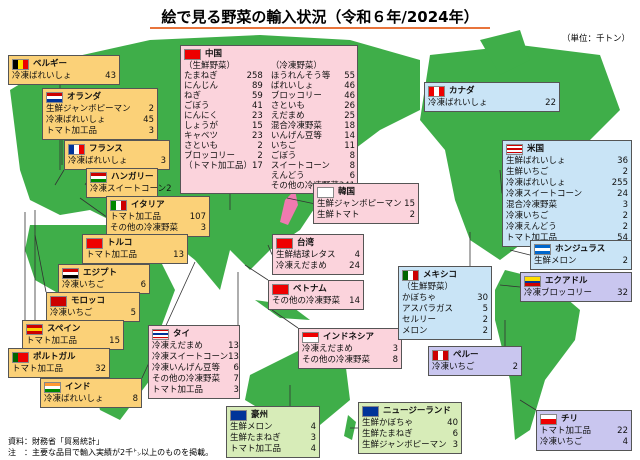  Describe the element at coordinates (347, 191) in the screenshot. I see `country-name: 韓国` at that location.